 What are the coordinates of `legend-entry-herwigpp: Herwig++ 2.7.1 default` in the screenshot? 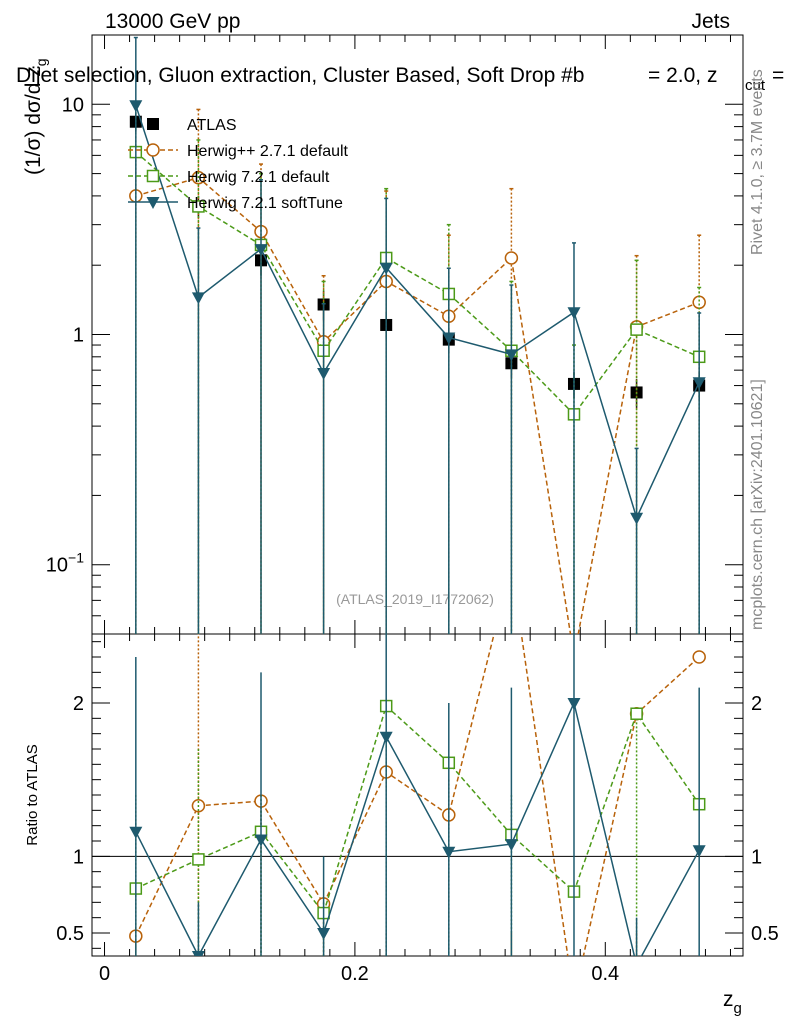 It's located at (238, 151).